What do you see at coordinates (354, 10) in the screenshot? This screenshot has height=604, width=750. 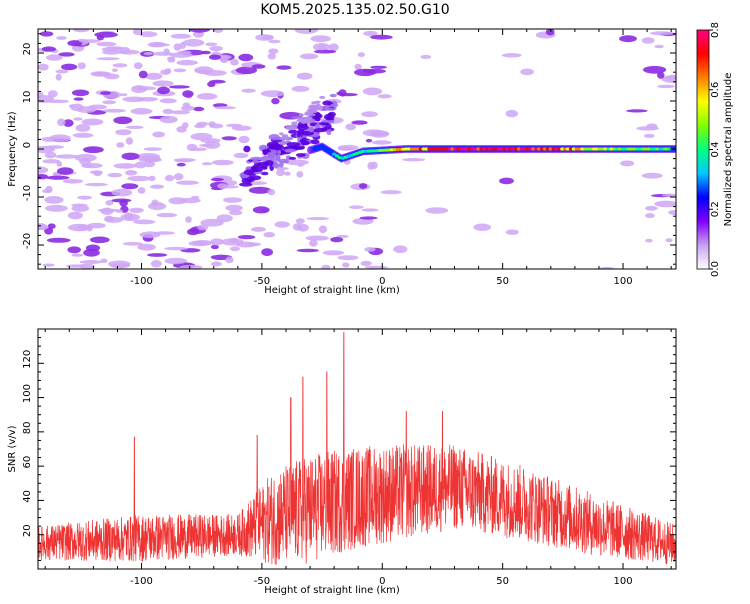 I see `chart-title: KOM5.2025.135.02.50.G10` at bounding box center [354, 10].